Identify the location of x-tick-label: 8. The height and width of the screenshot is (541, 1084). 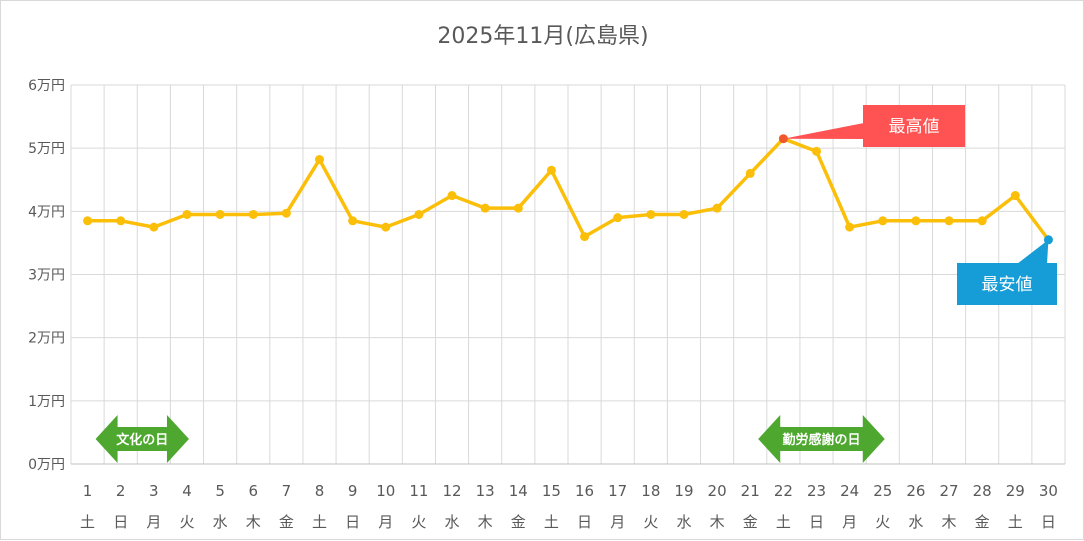
(320, 491).